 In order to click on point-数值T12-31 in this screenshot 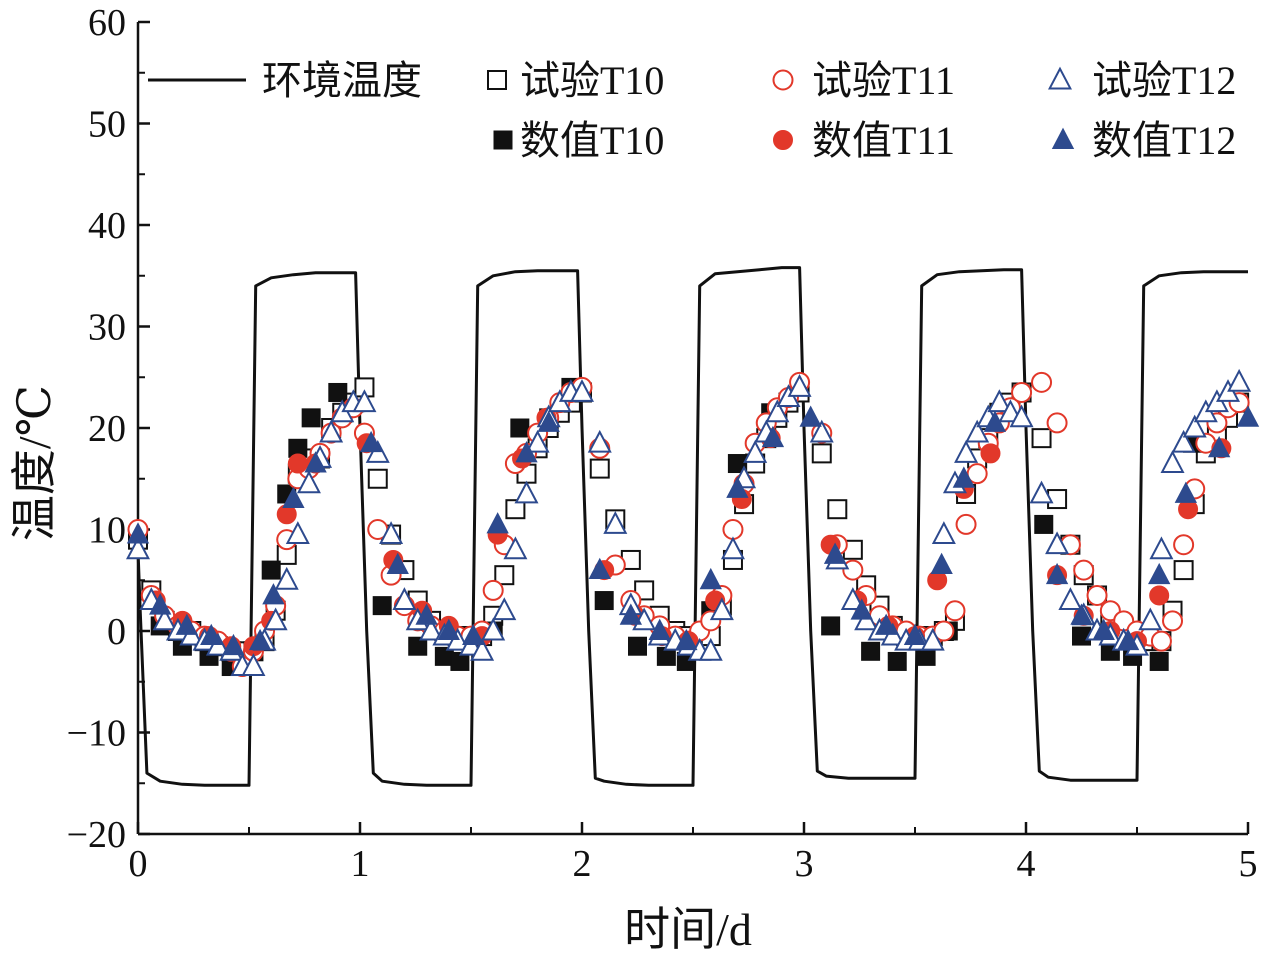, I will do `click(995, 421)`.